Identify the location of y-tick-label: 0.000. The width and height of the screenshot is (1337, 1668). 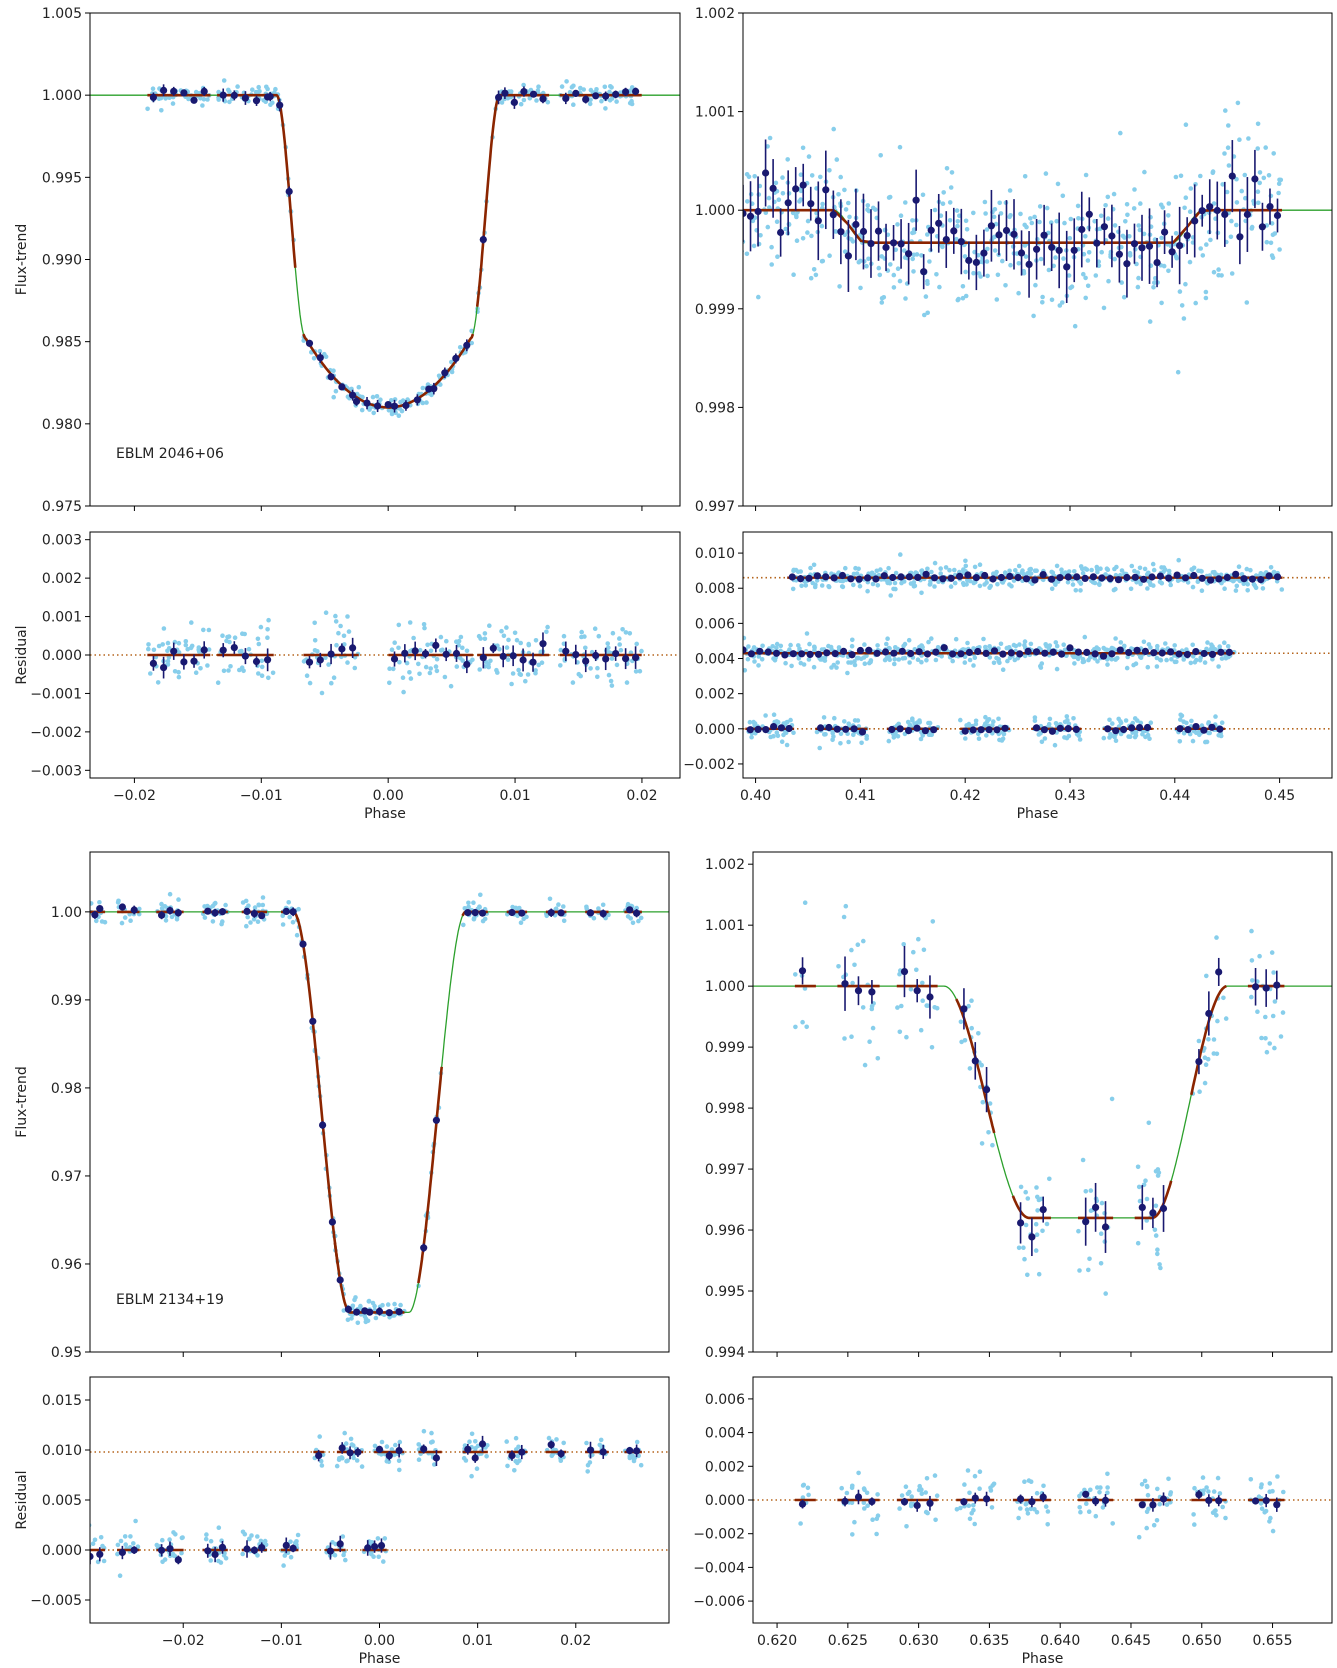
(62, 656).